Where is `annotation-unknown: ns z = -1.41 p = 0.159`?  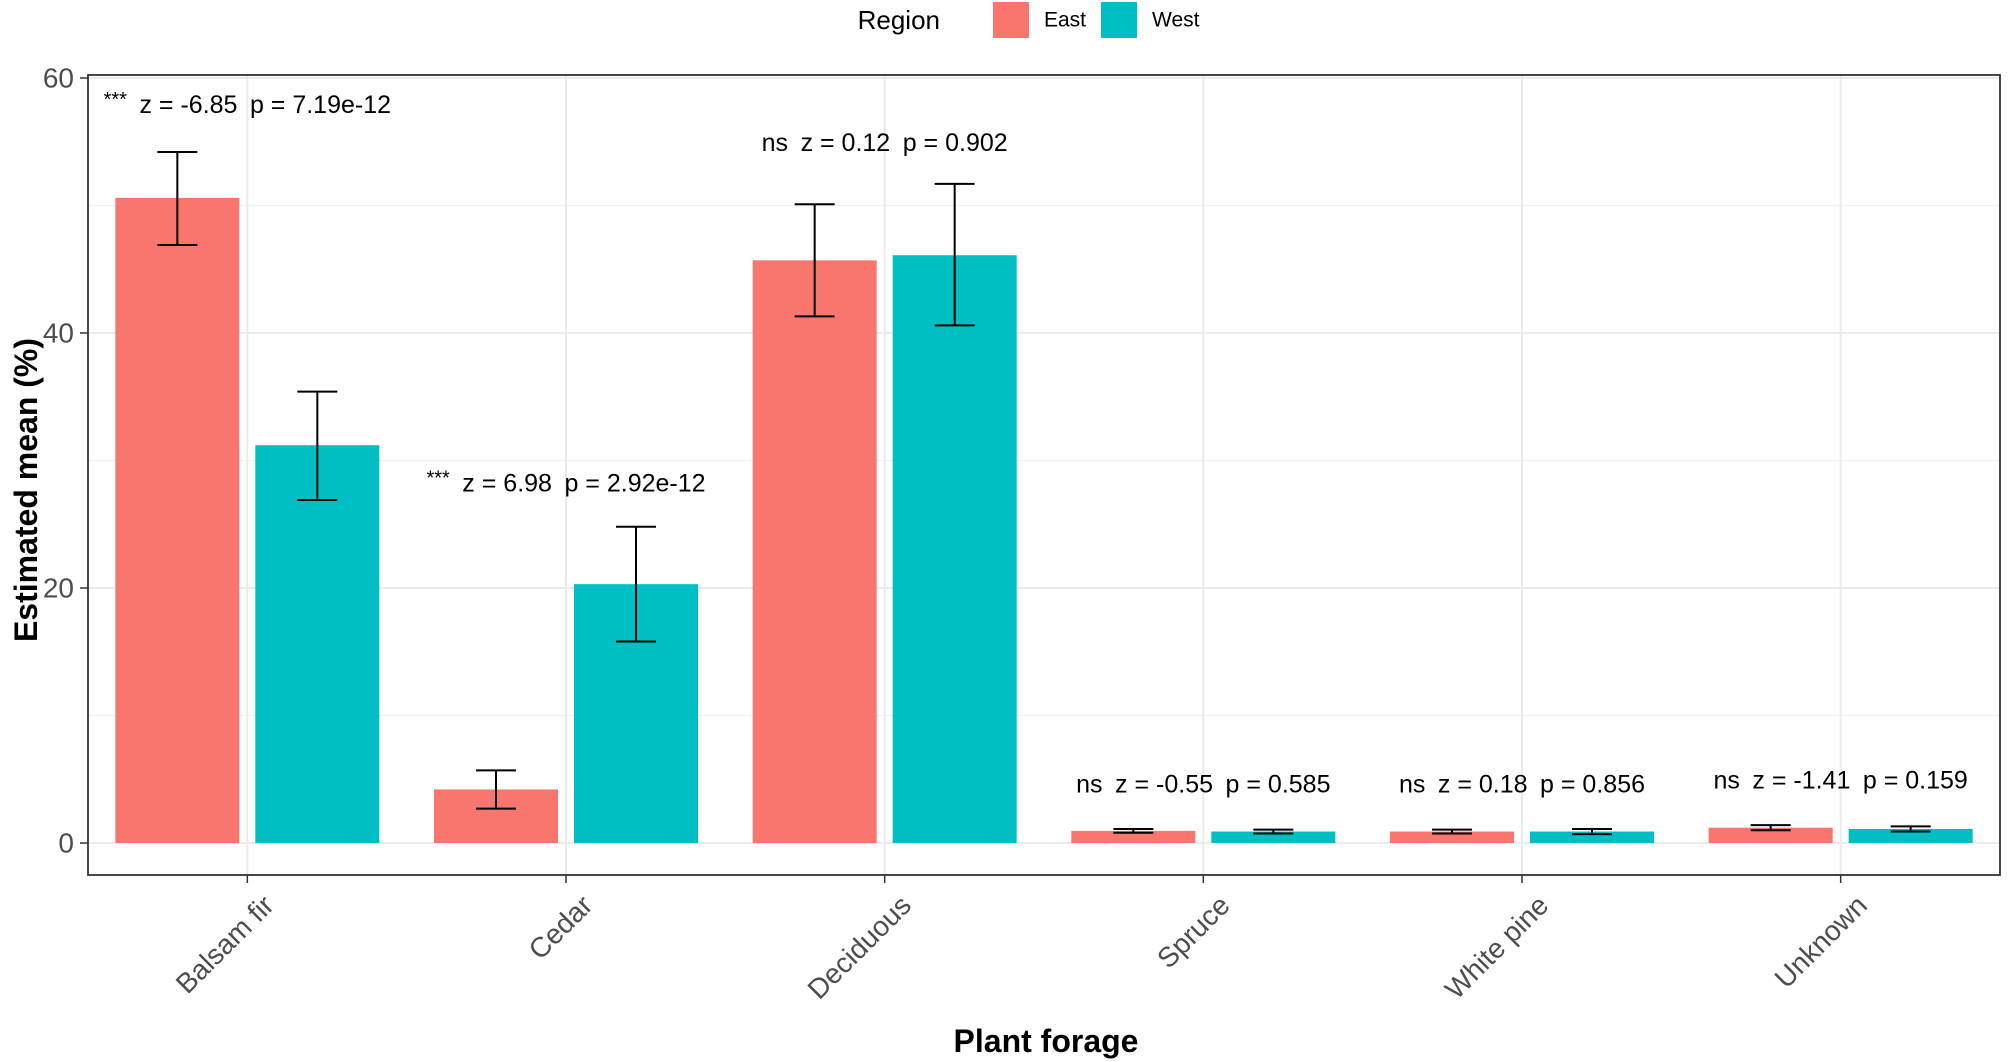
annotation-unknown: ns z = -1.41 p = 0.159 is located at coordinates (1840, 781).